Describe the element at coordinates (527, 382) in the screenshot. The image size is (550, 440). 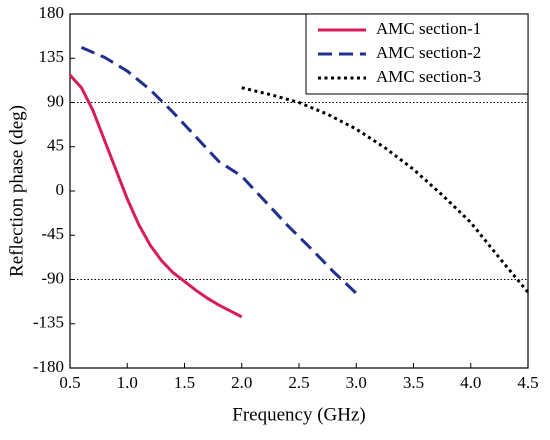
I see `x-tick-label: 4.5` at that location.